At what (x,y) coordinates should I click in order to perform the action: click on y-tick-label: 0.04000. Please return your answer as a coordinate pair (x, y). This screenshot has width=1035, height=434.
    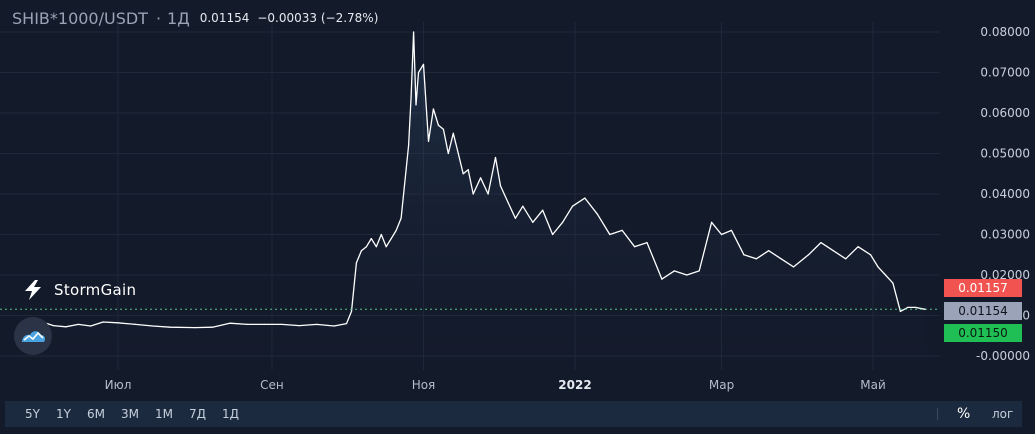
    Looking at the image, I should click on (1005, 194).